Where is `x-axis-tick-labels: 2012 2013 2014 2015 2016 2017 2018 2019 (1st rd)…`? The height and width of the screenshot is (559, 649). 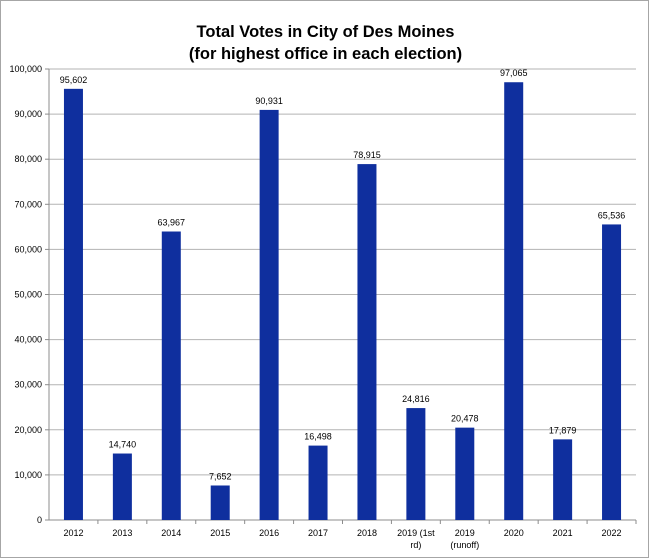
x-axis-tick-labels: 2012 2013 2014 2015 2016 2017 2018 2019 (1st rd)… is located at coordinates (342, 539).